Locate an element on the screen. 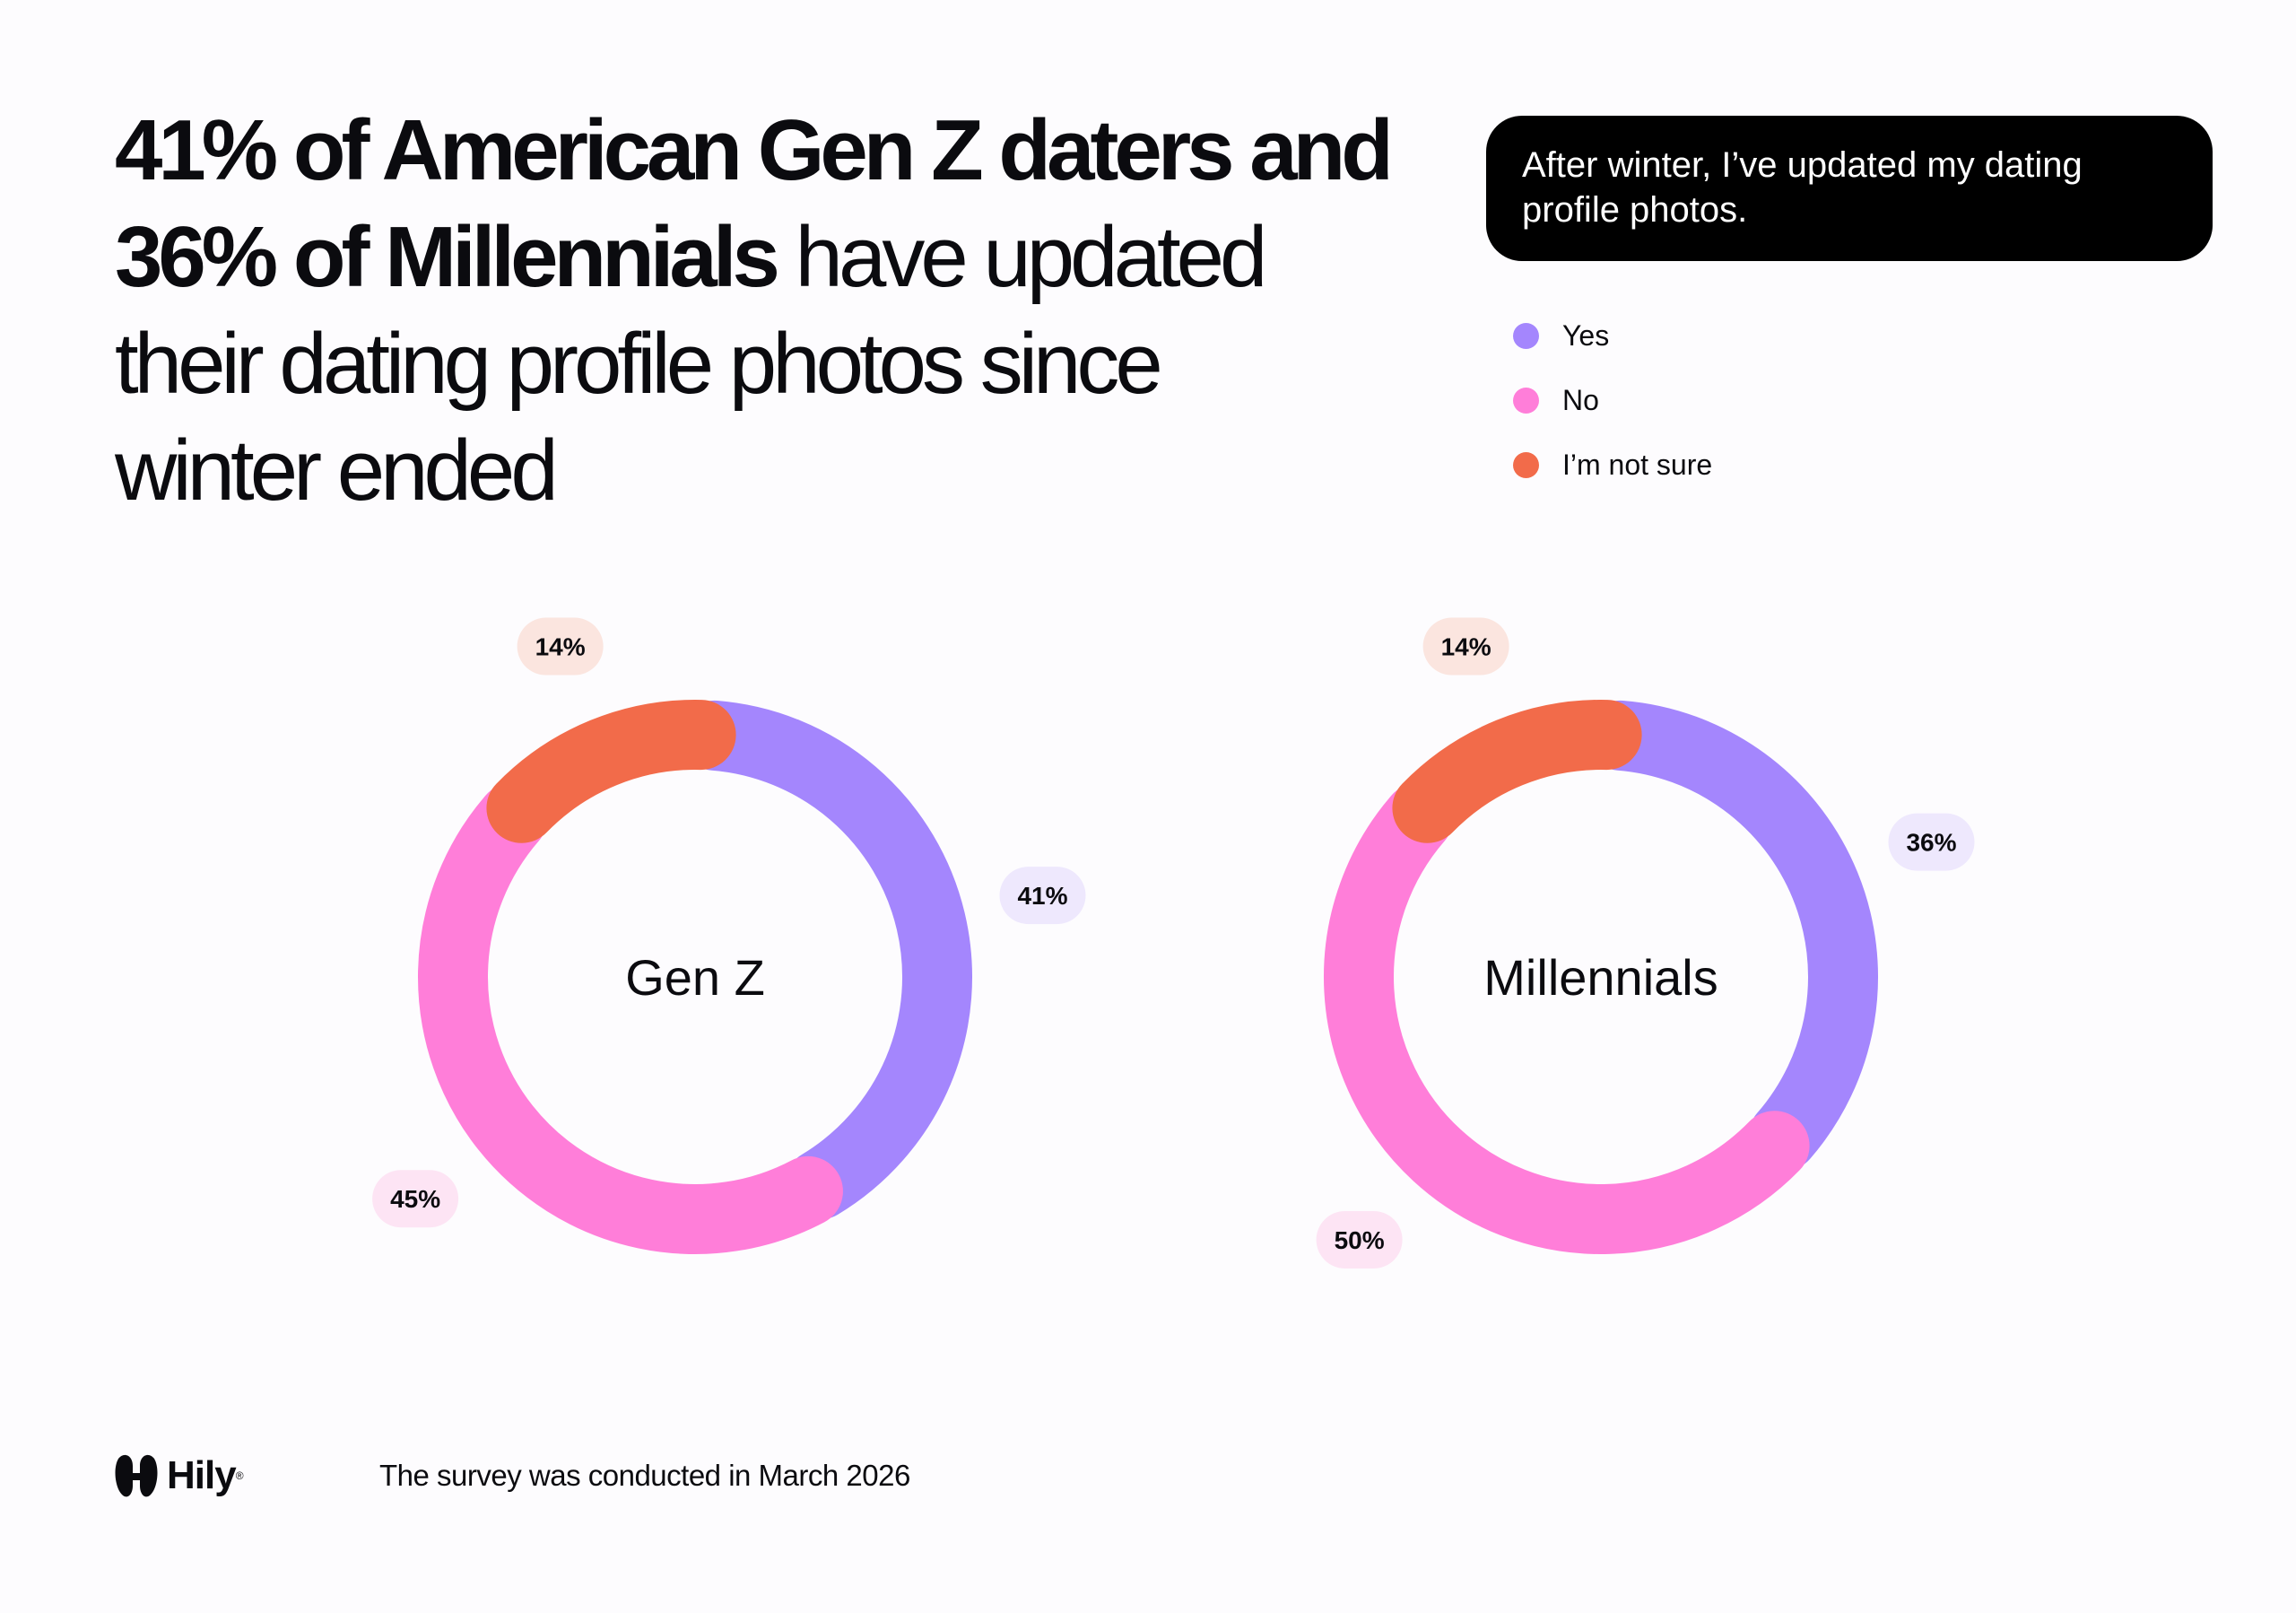  hily-logo: Hily ® is located at coordinates (179, 1475).